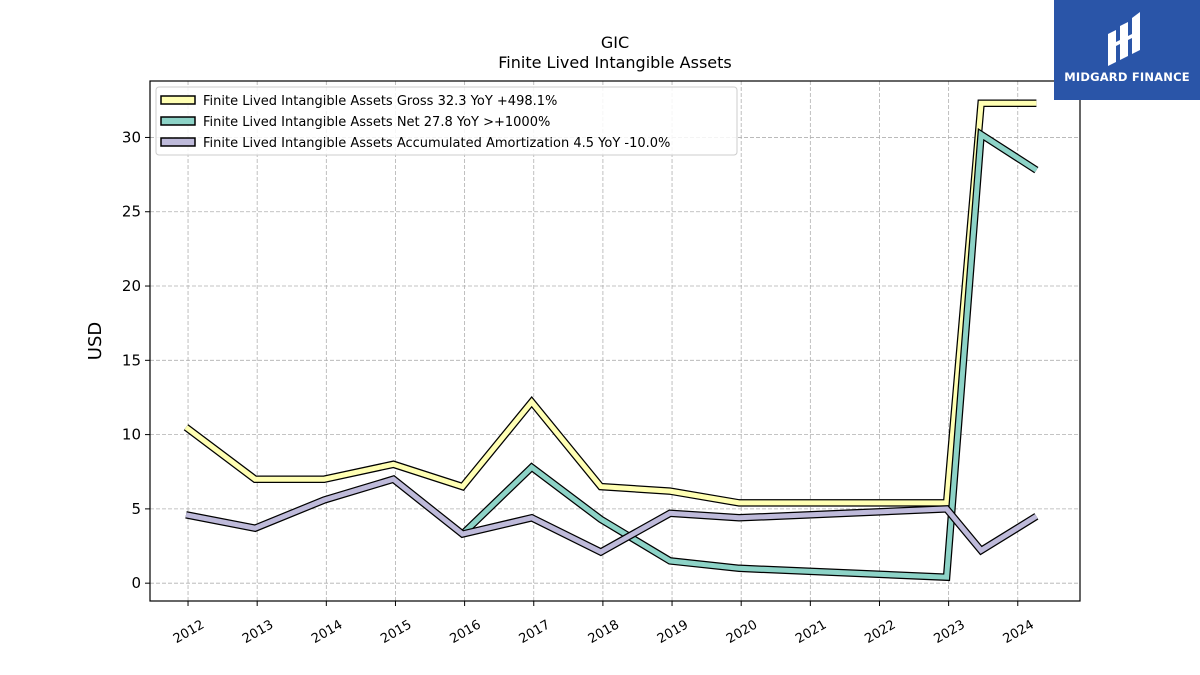  Describe the element at coordinates (131, 435) in the screenshot. I see `y-tick-label: 10` at that location.